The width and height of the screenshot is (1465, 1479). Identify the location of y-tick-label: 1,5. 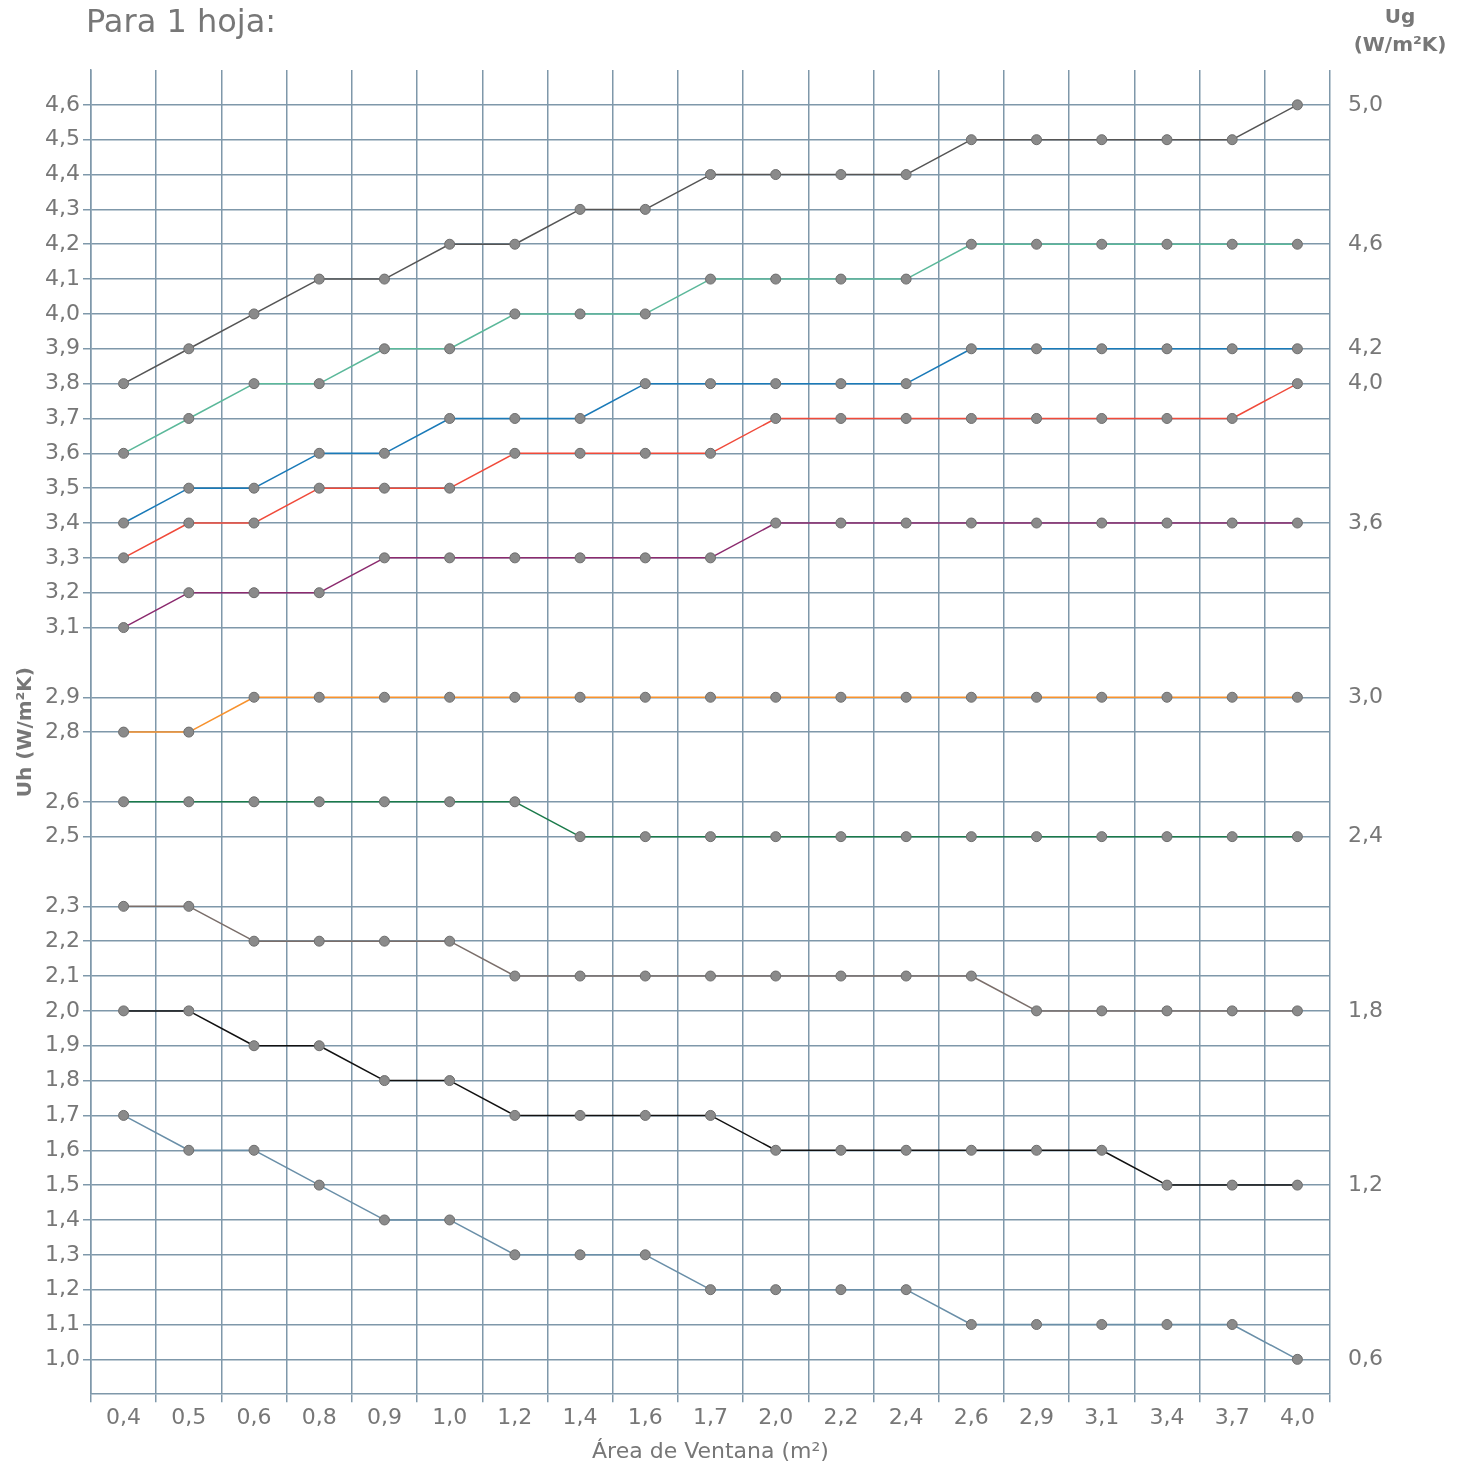
(62, 1183).